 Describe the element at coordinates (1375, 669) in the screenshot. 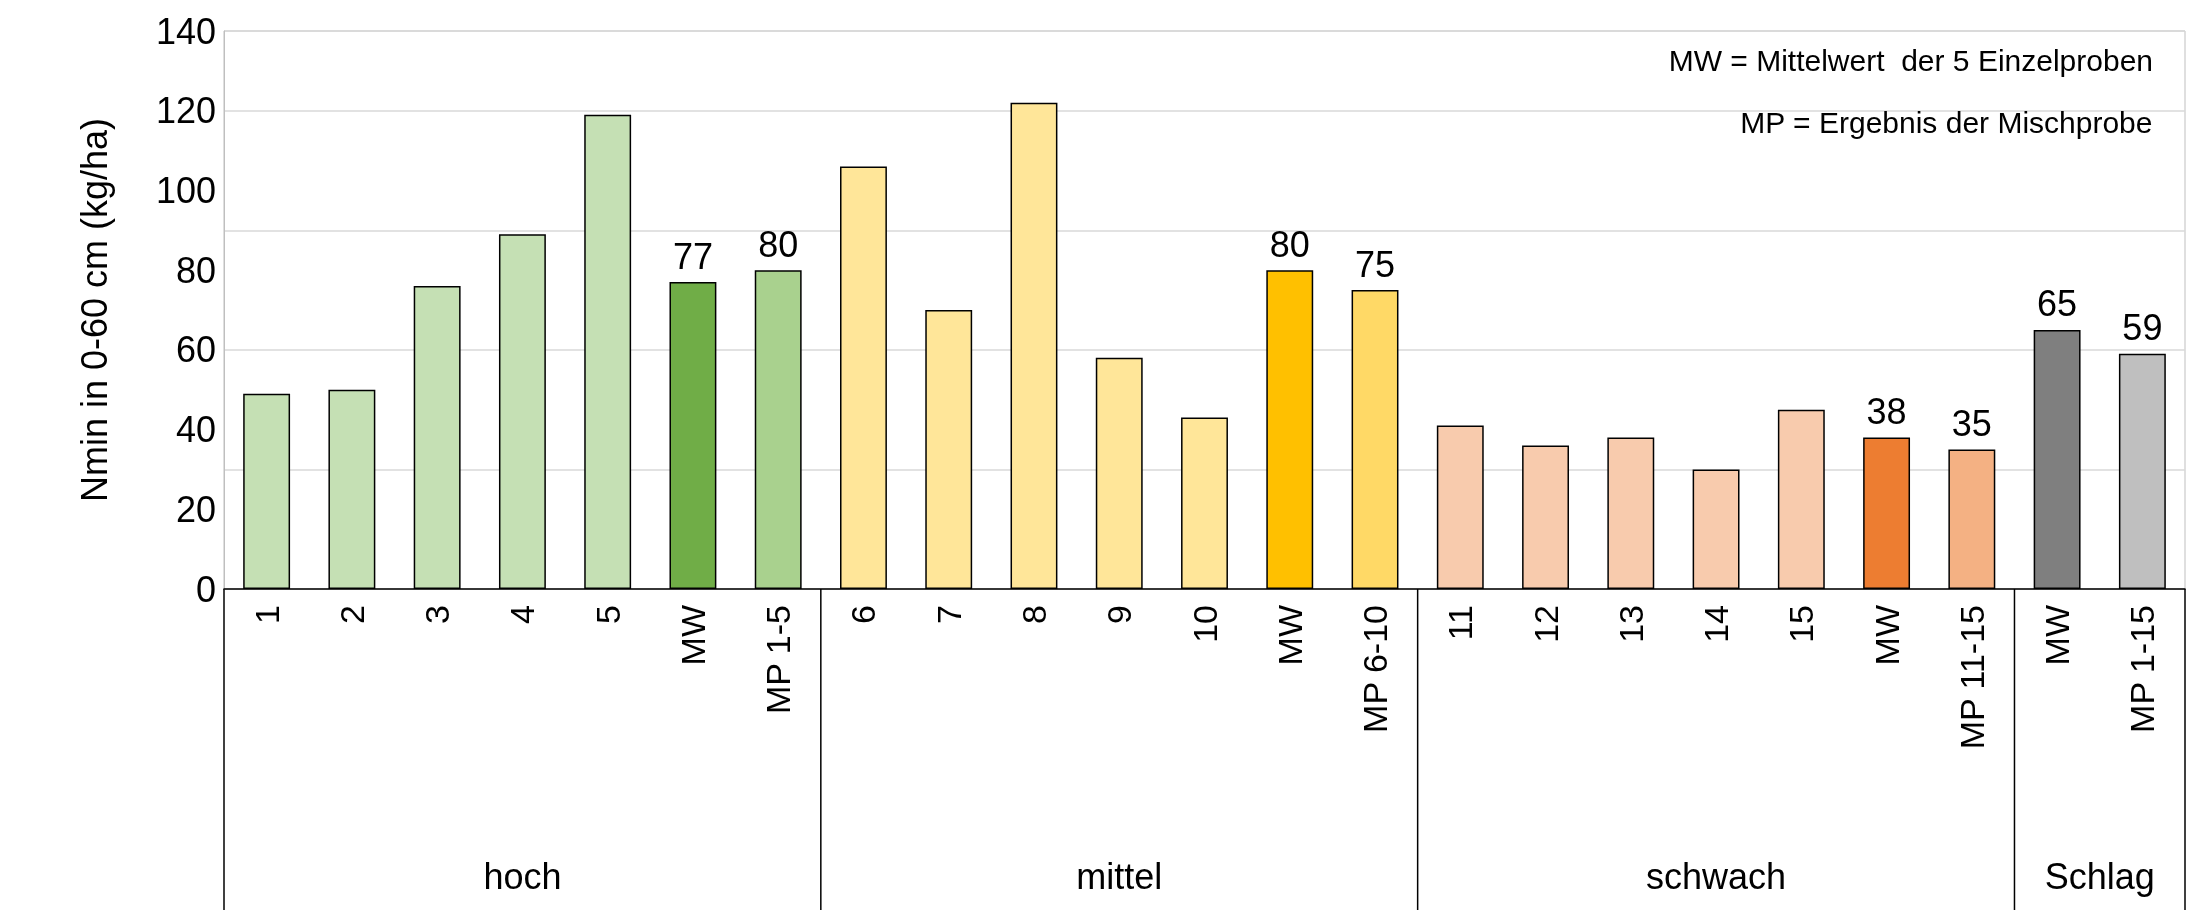

I see `x-tick-label: MP 6-10` at that location.